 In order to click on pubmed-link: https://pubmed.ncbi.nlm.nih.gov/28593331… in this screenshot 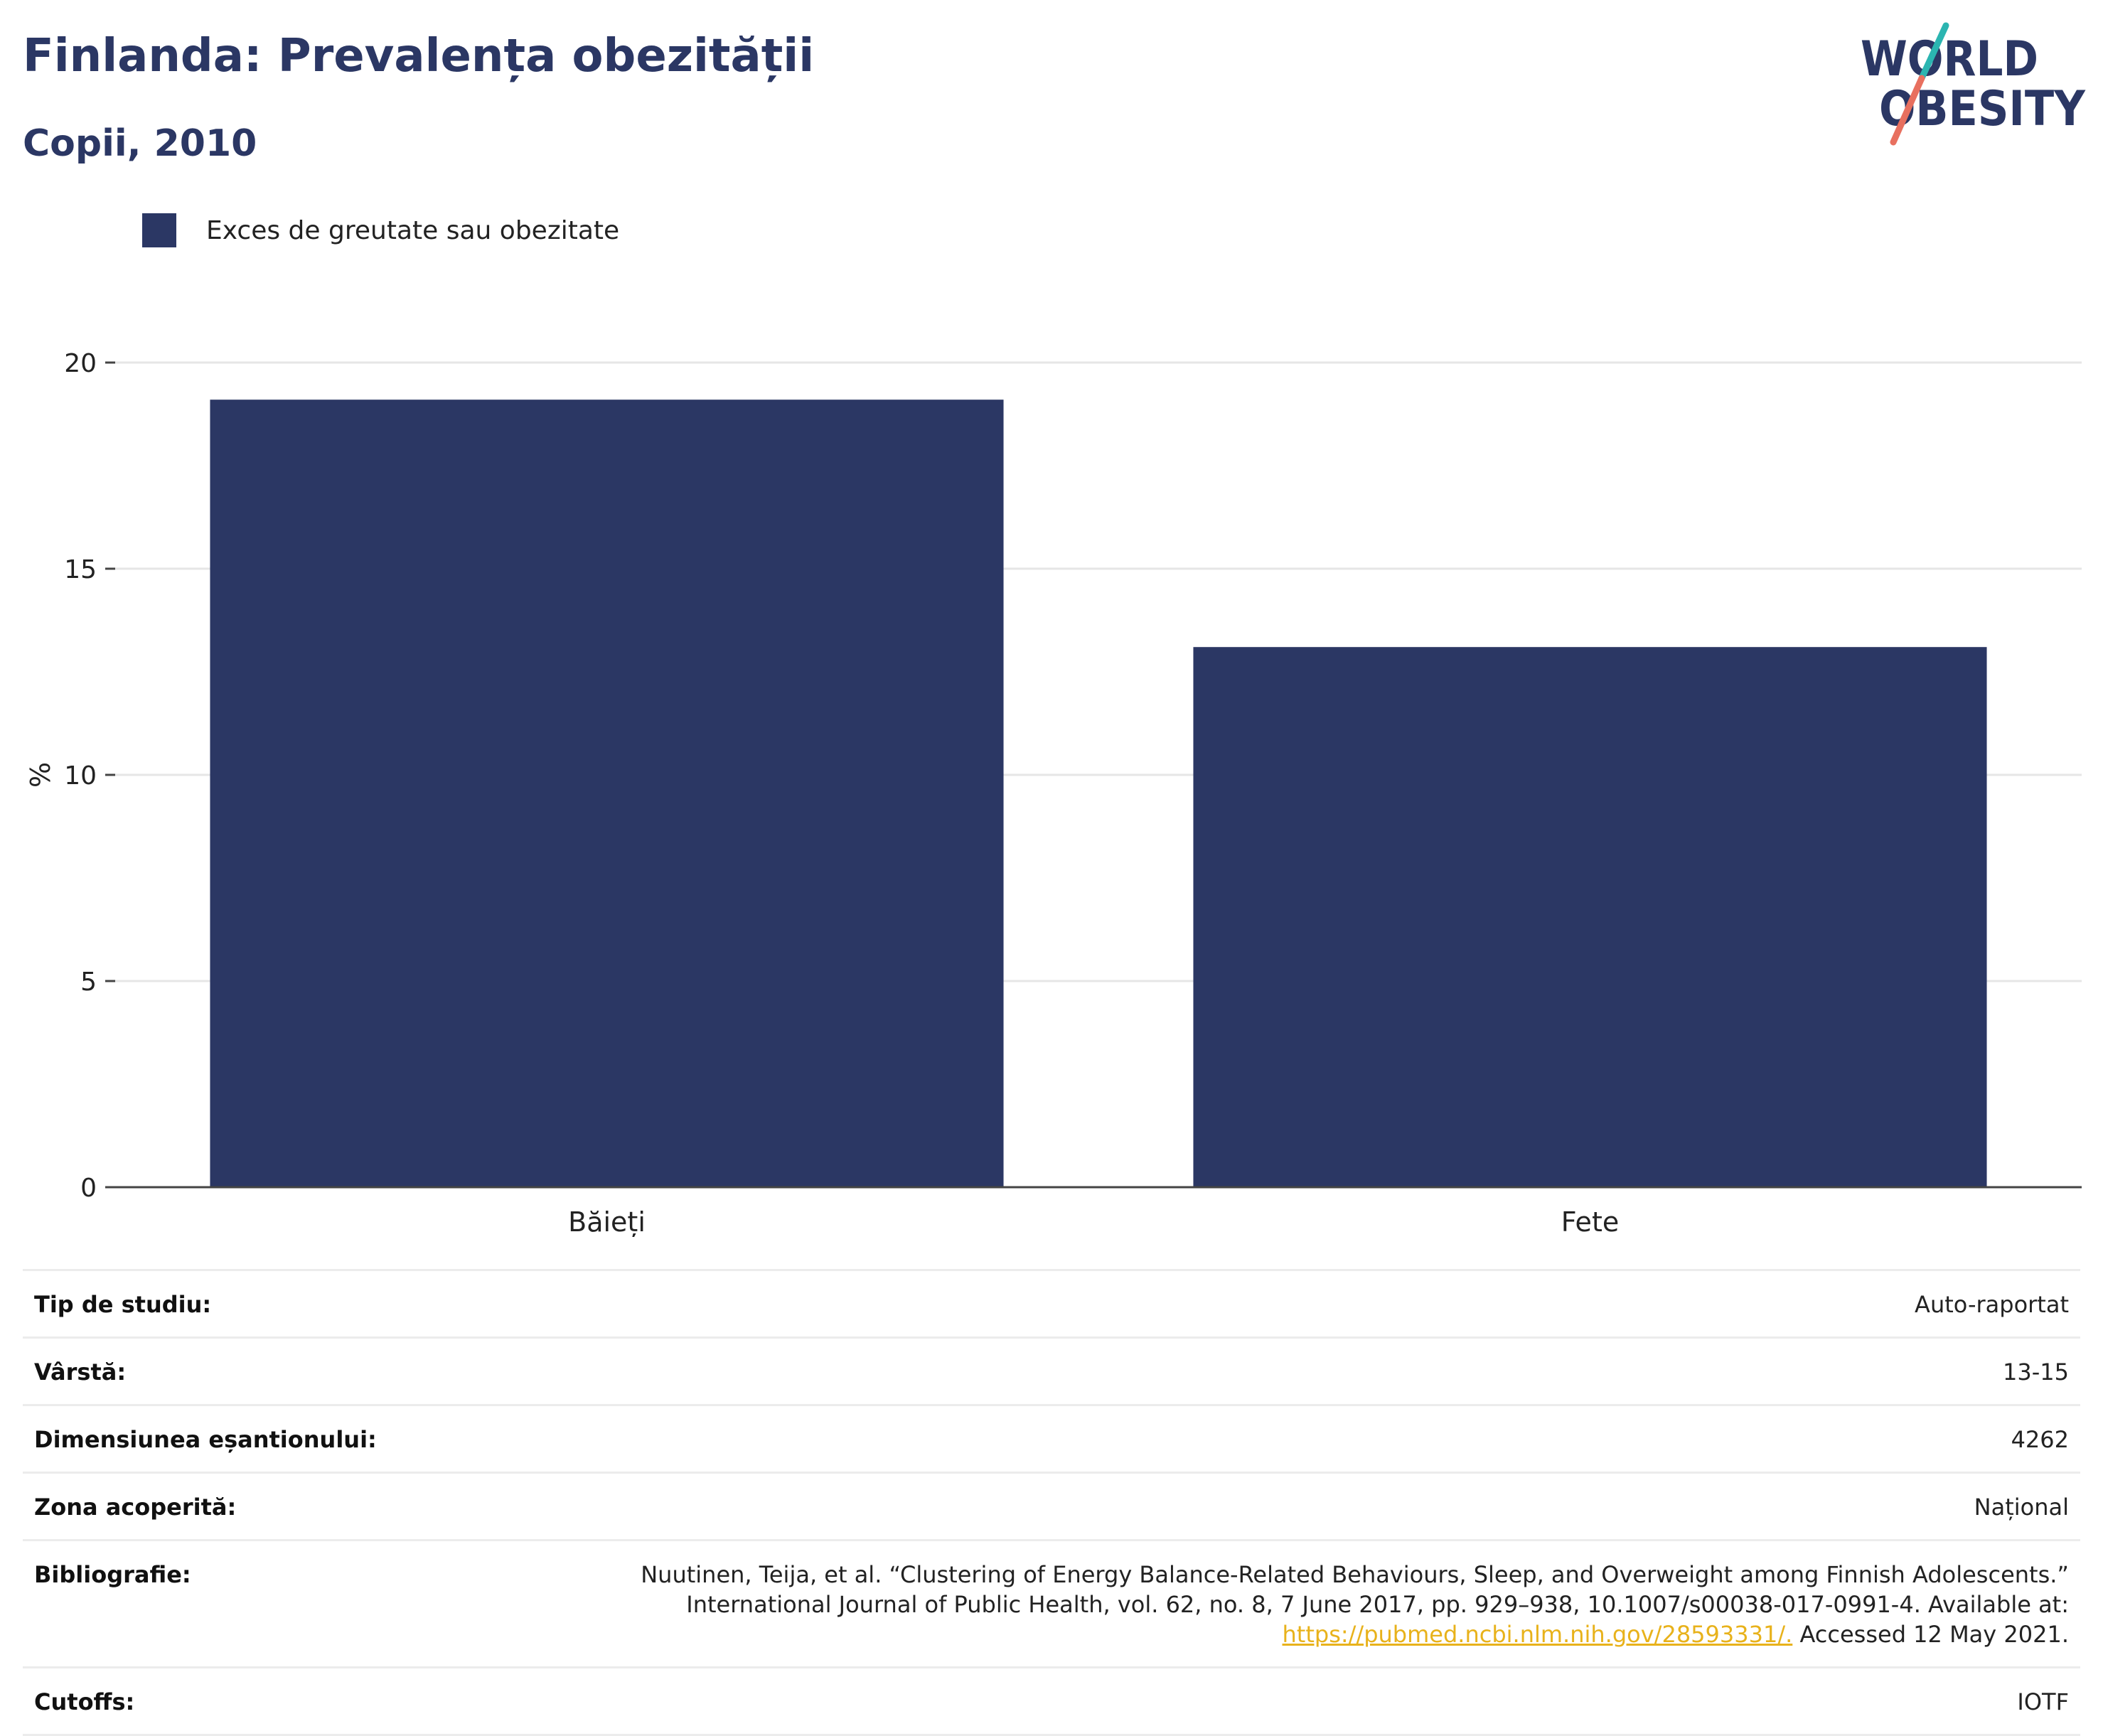, I will do `click(1537, 1634)`.